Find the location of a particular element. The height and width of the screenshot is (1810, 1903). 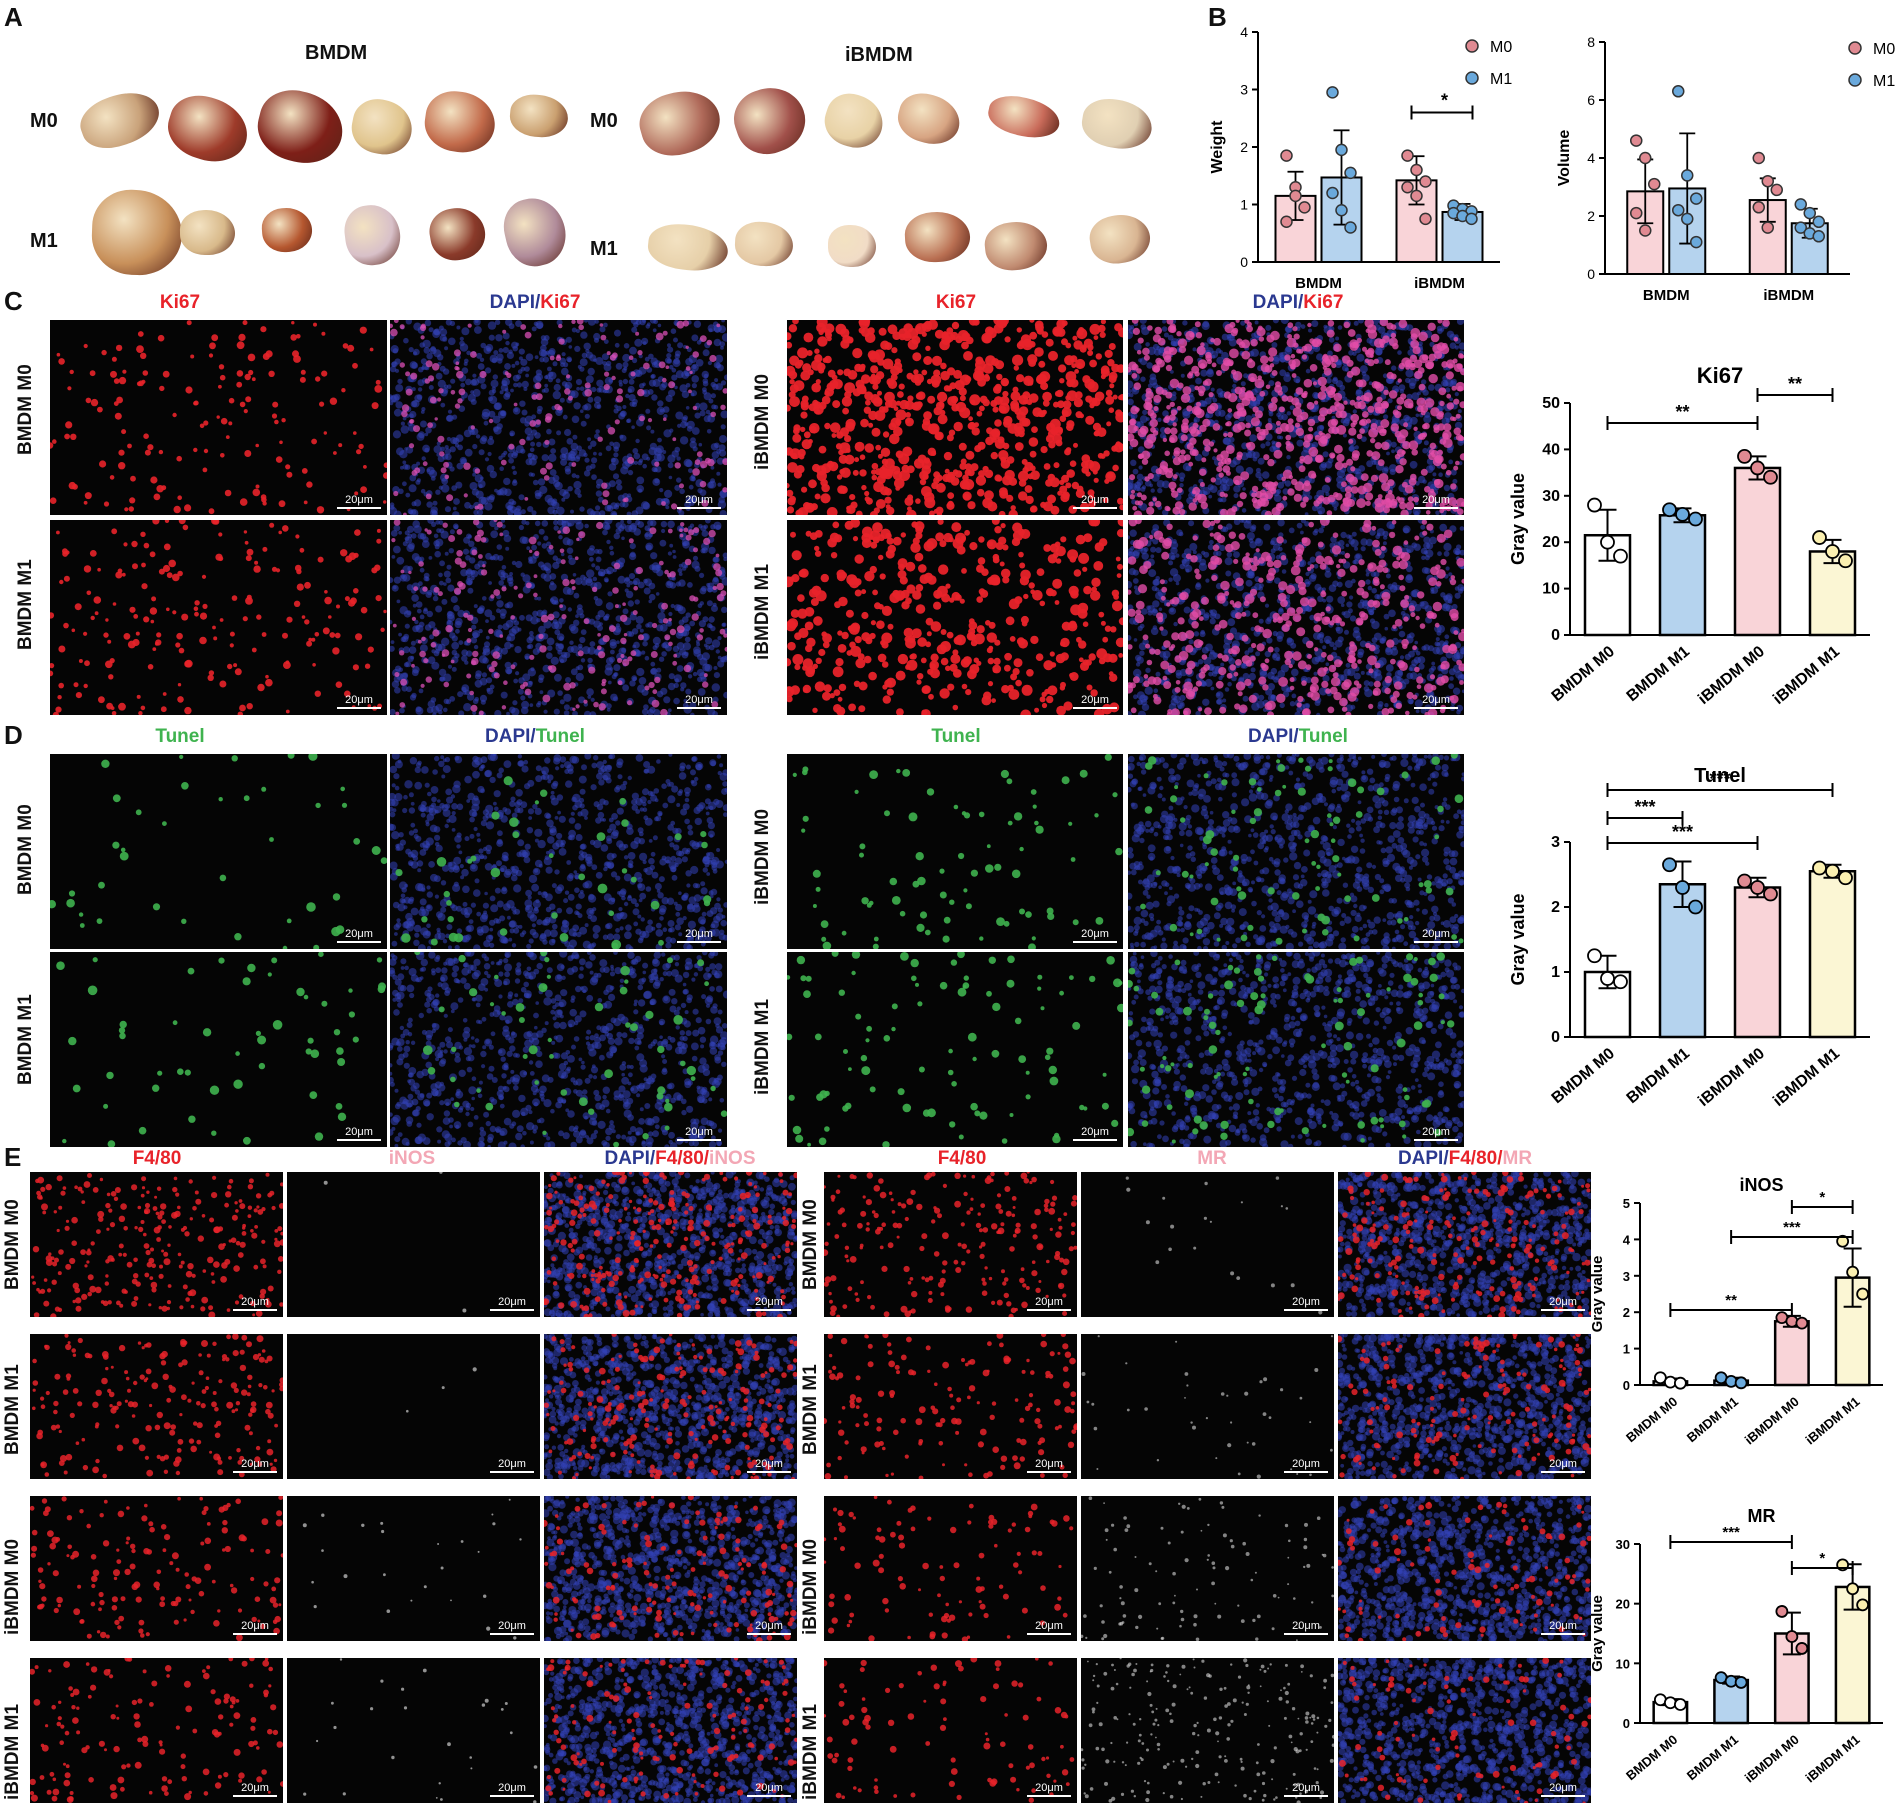

significance-label: *** is located at coordinates (1682, 832).